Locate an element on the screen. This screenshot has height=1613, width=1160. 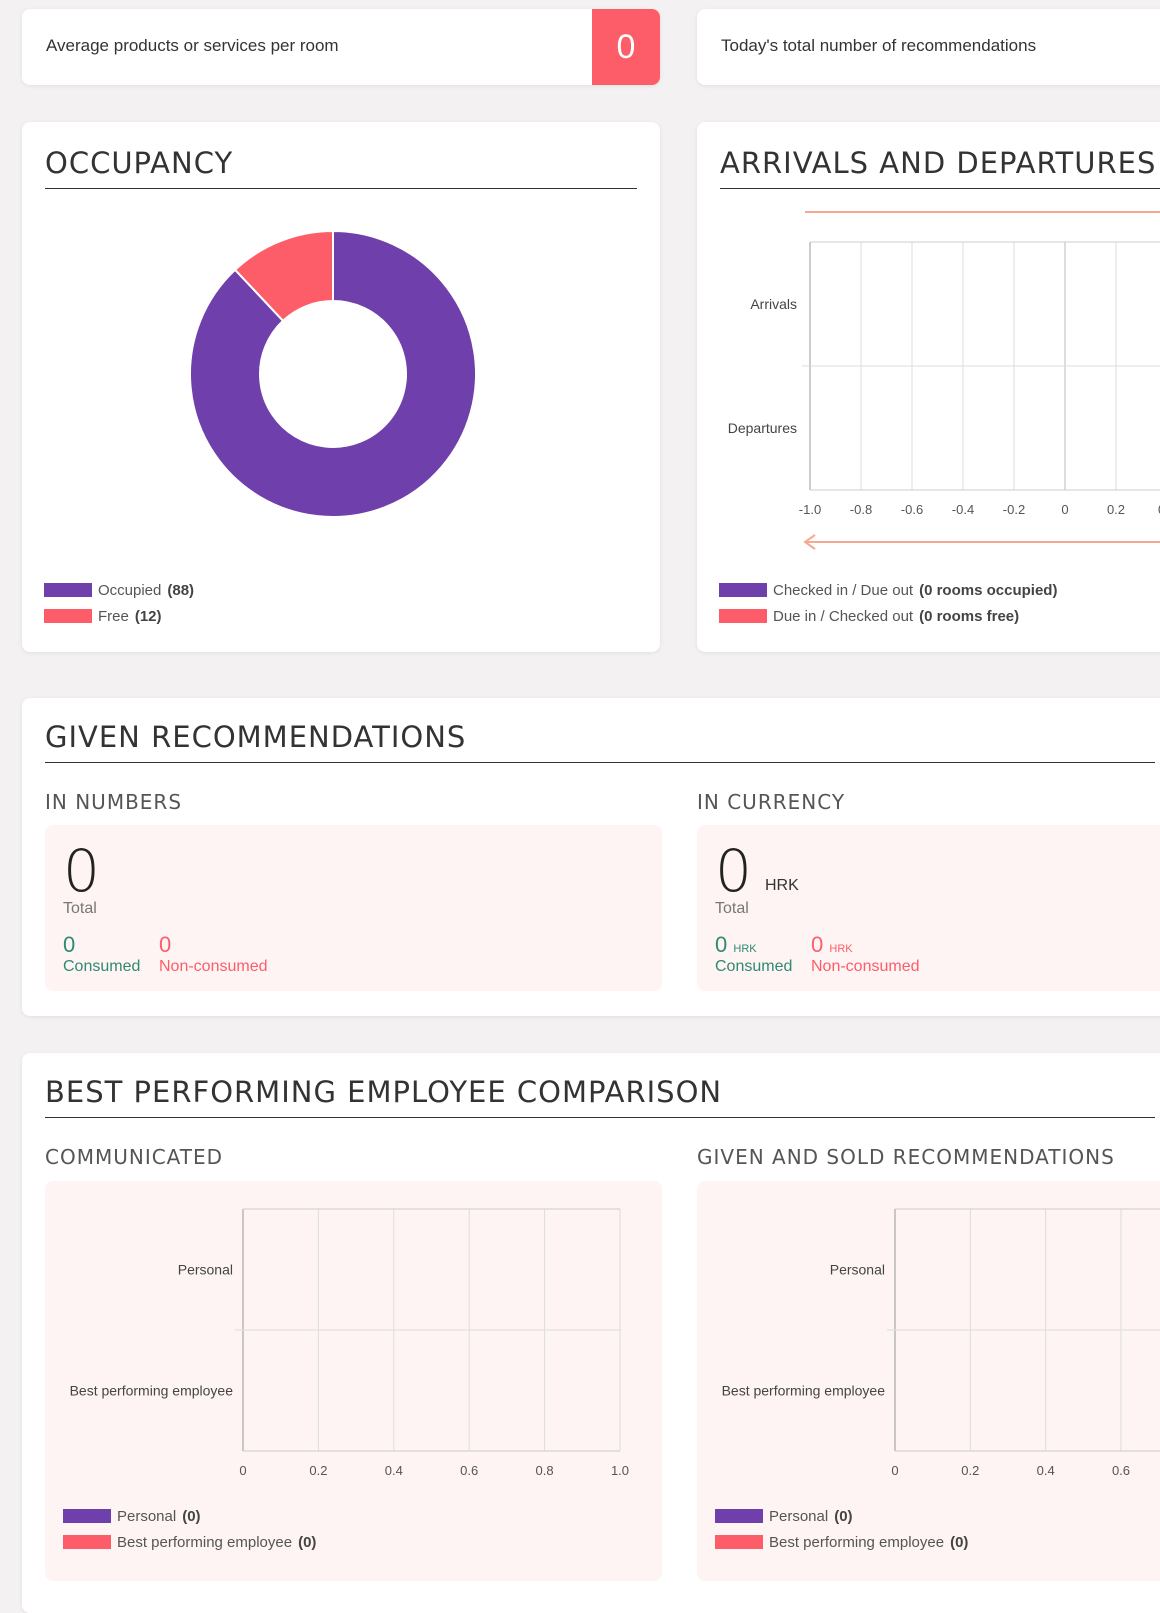
legend-label: Due in / Checked out is located at coordinates (843, 616).